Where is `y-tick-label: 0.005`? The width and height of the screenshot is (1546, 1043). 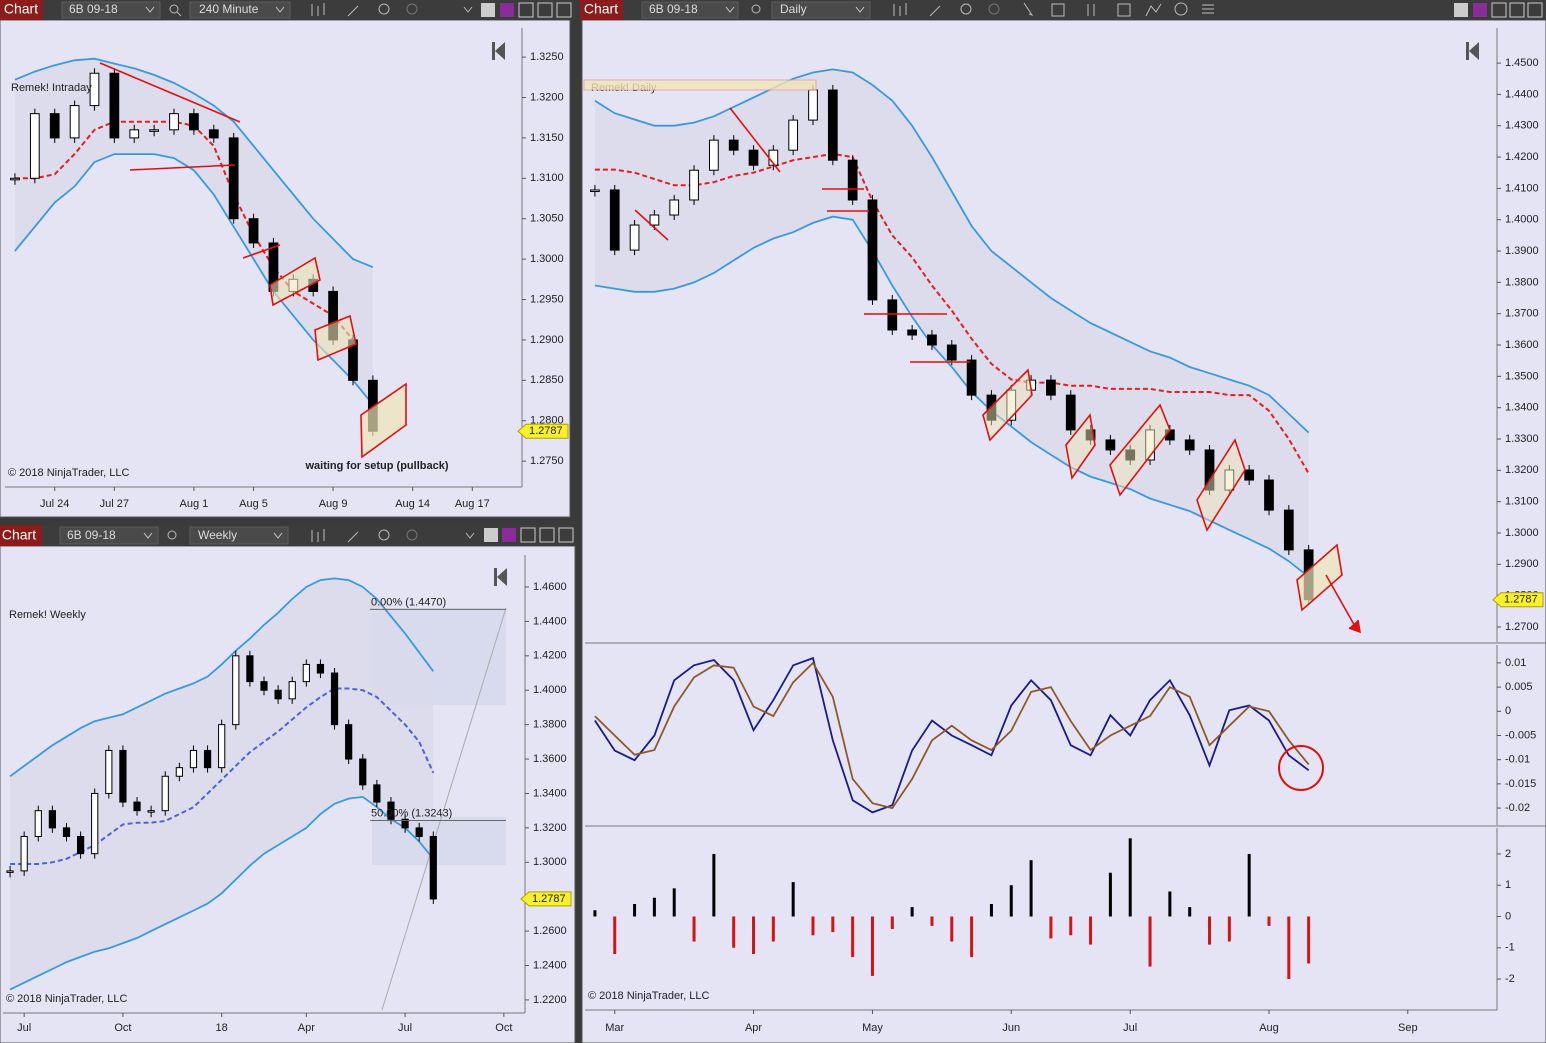 y-tick-label: 0.005 is located at coordinates (1519, 687).